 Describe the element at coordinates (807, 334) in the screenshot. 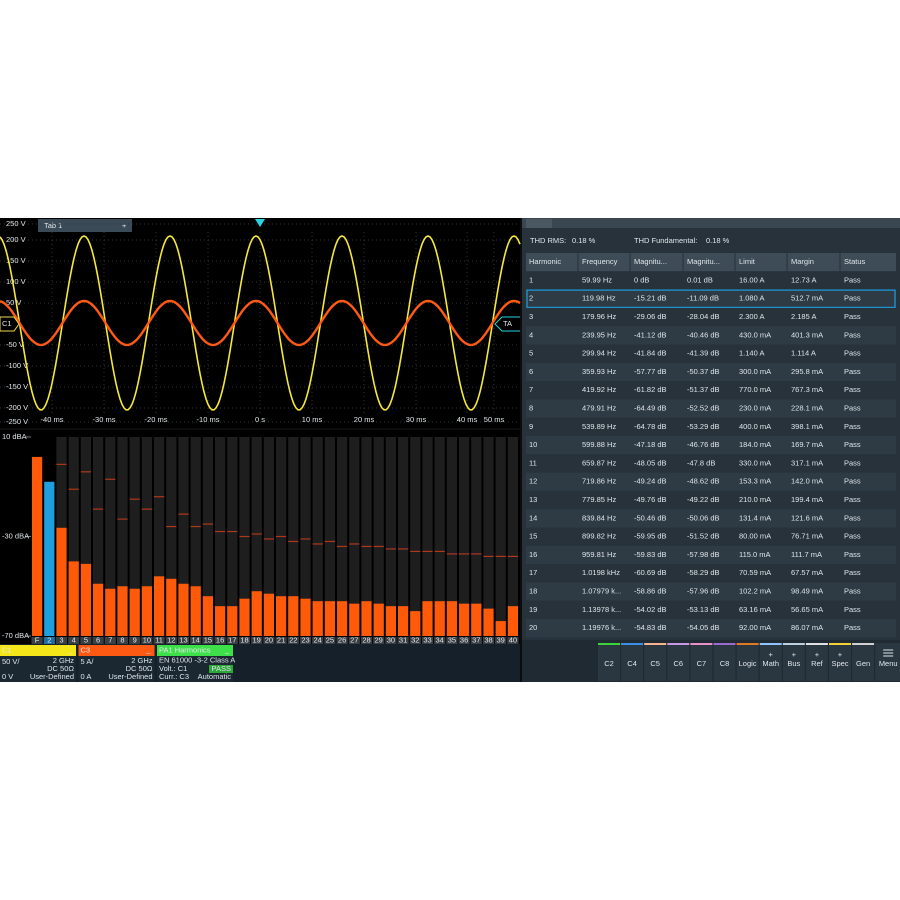

I see `table-cell: 401.3 mA` at that location.